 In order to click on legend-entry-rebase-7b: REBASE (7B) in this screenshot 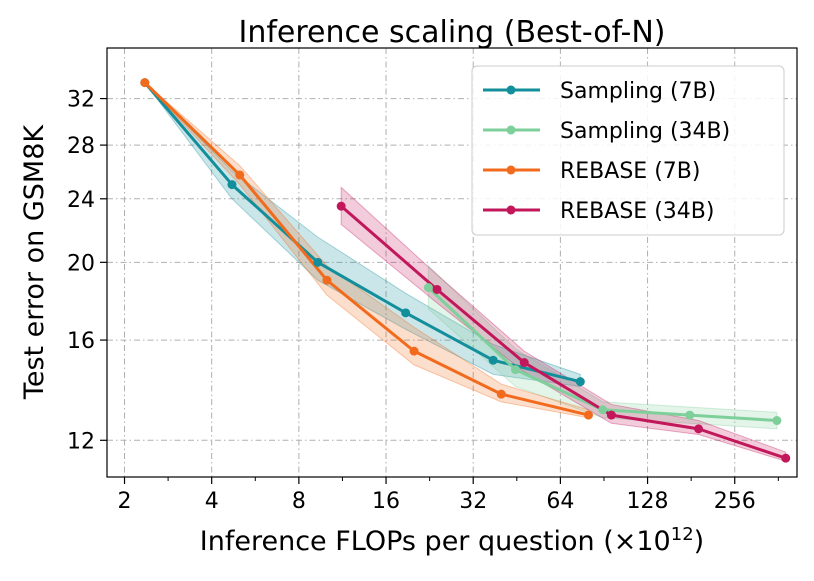, I will do `click(591, 171)`.